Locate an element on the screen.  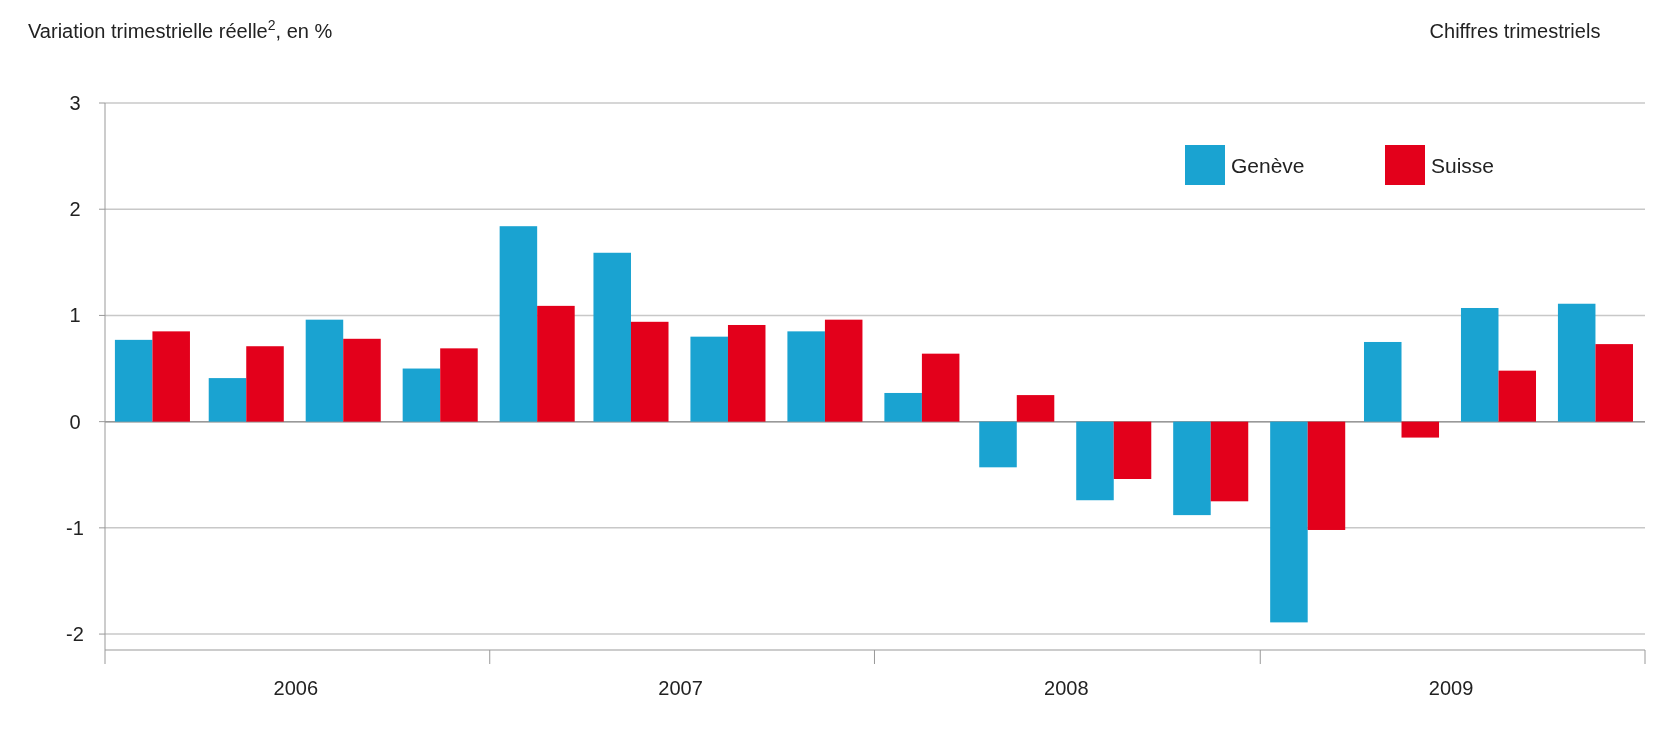
y-tick-label: 1 is located at coordinates (75, 315).